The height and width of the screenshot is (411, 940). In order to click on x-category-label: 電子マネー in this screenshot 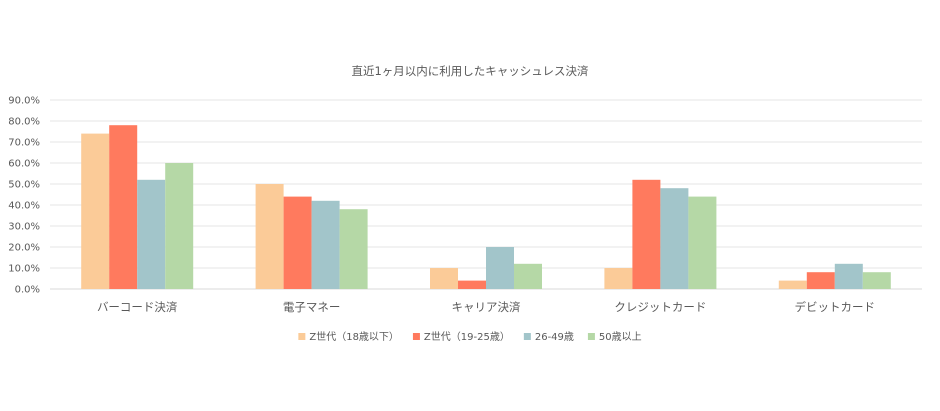, I will do `click(312, 307)`.